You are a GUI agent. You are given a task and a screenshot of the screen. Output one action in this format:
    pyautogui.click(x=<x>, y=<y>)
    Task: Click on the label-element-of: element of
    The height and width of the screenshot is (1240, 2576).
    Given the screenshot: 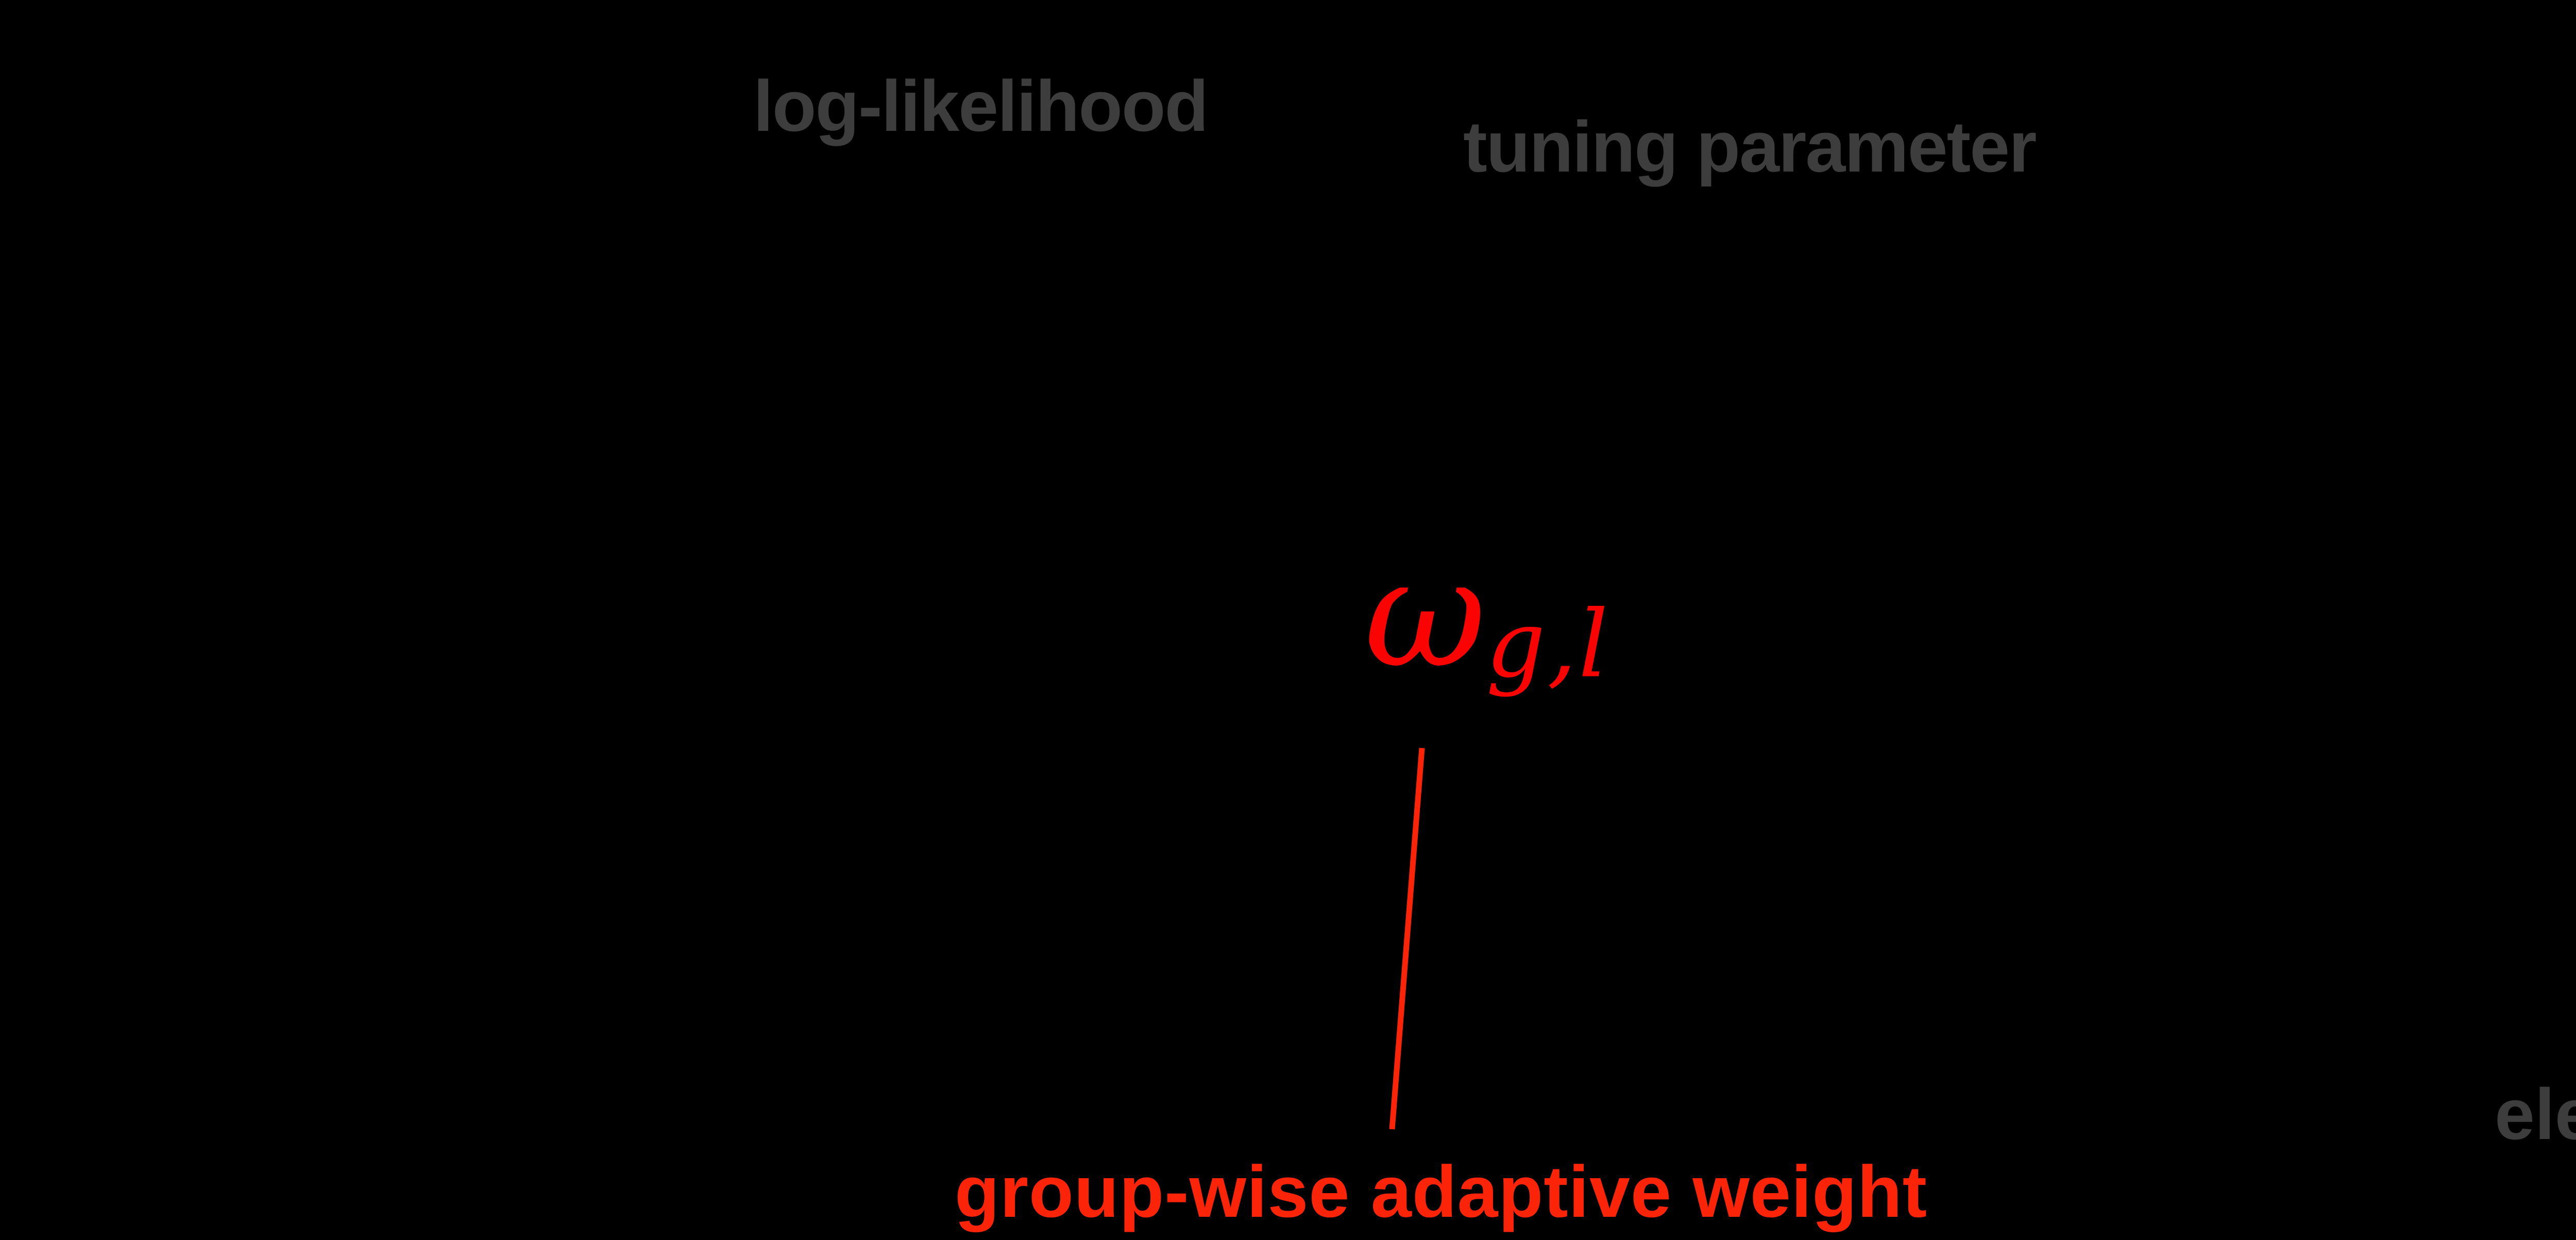 What is the action you would take?
    pyautogui.click(x=2535, y=1114)
    